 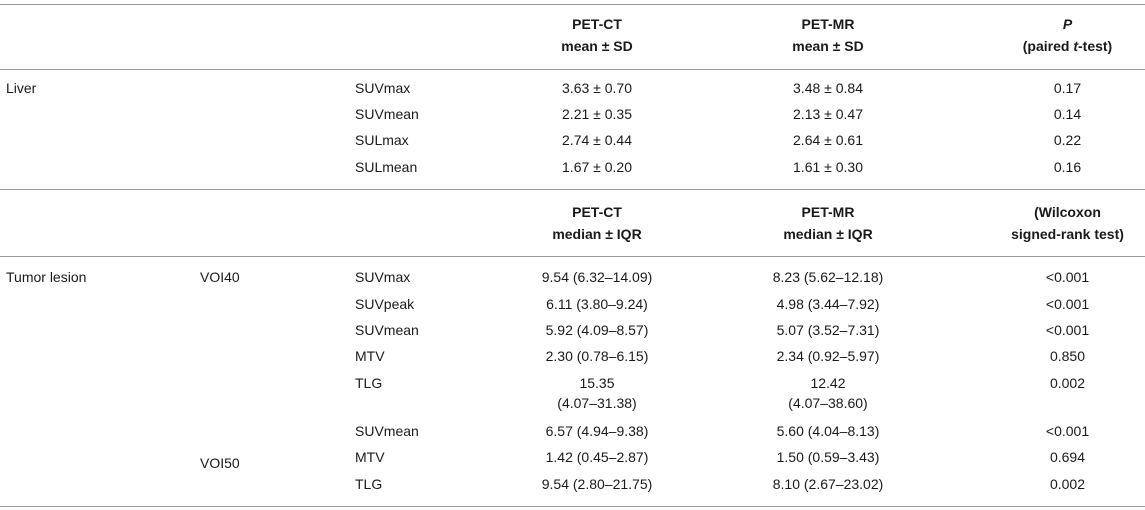 I want to click on header2-rule, so click(x=572, y=256).